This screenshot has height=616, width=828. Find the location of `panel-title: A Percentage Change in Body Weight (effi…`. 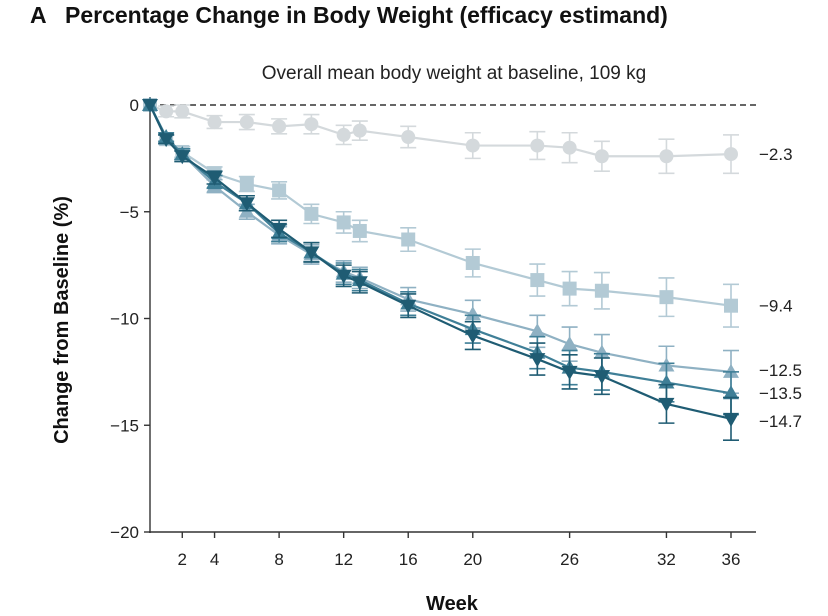

panel-title: A Percentage Change in Body Weight (effi… is located at coordinates (349, 15).